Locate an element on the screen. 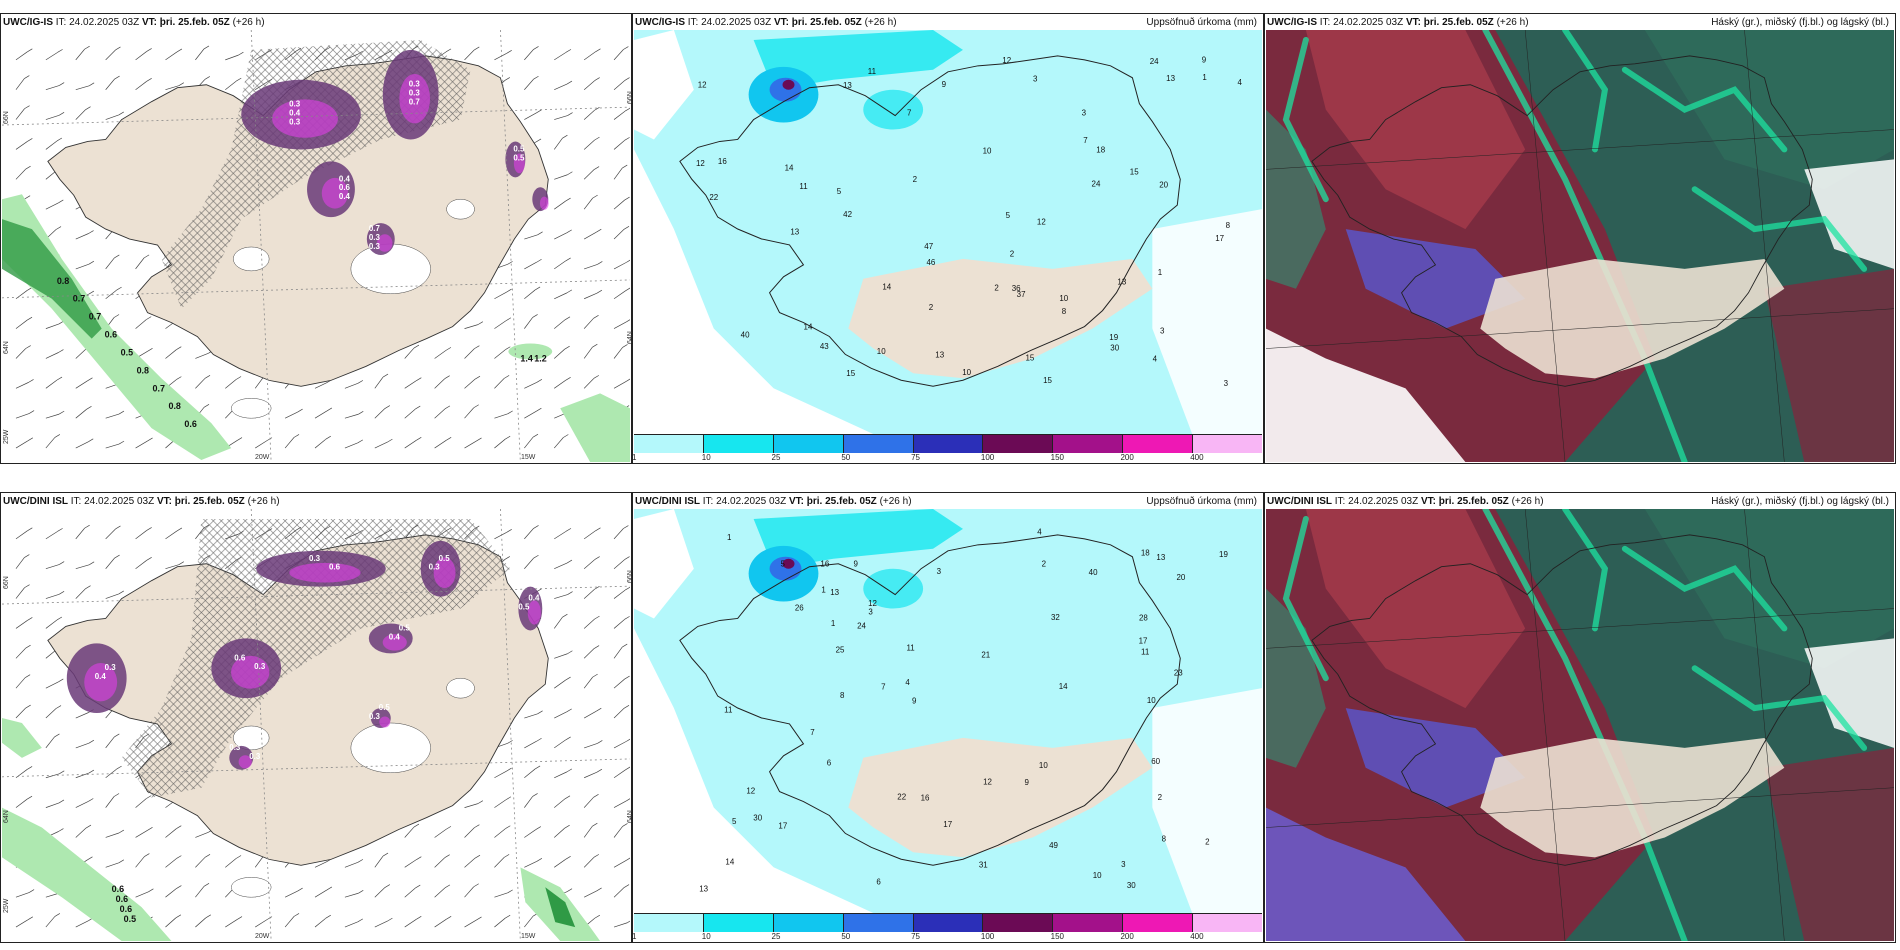 This screenshot has height=950, width=1900. value-label: 0.6 is located at coordinates (345, 187).